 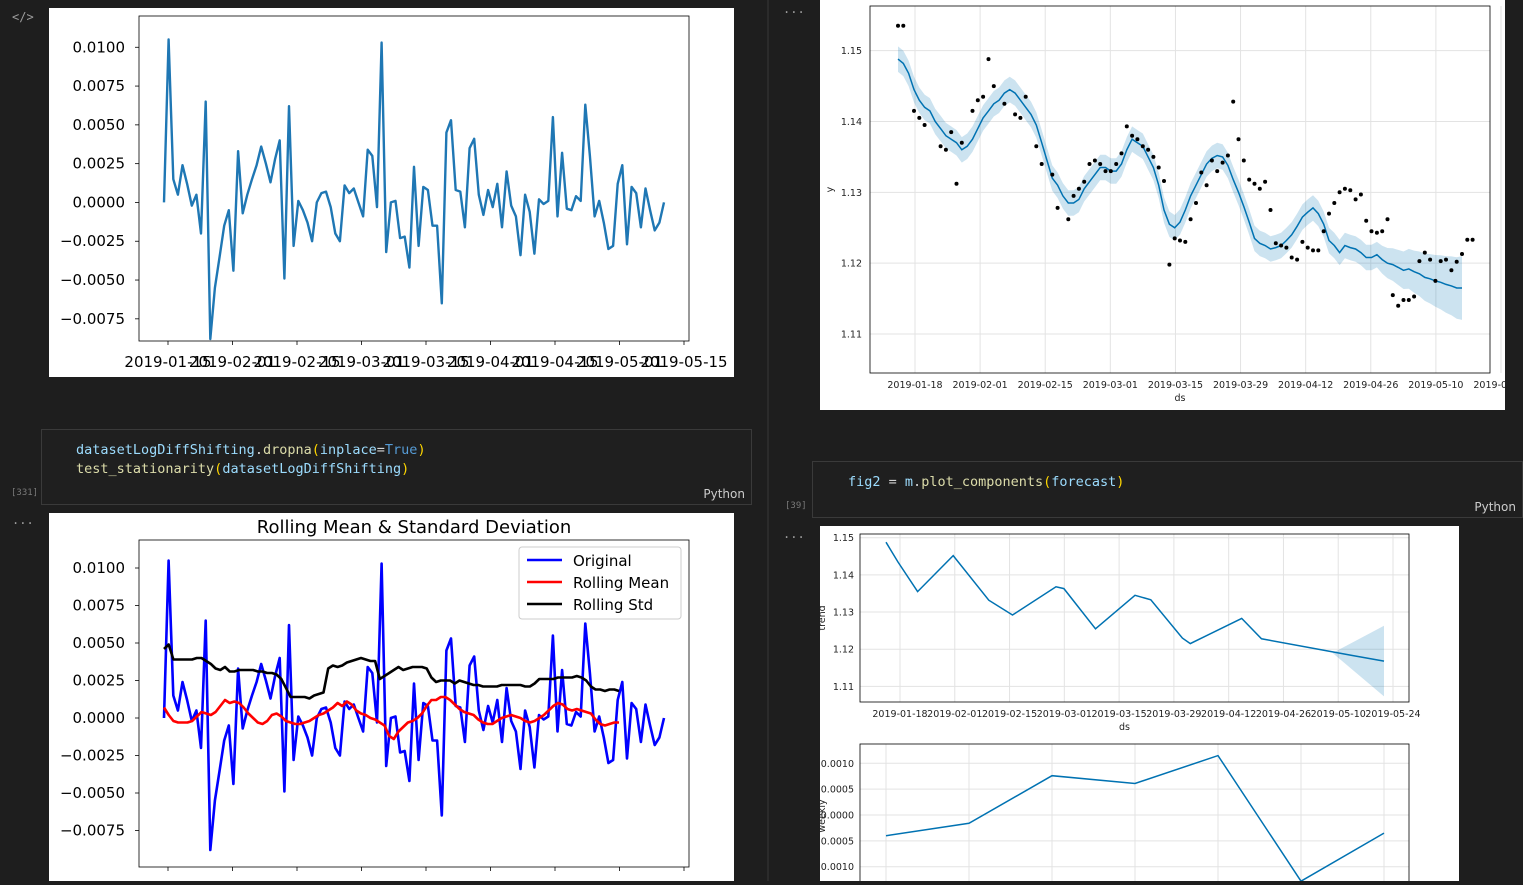 What do you see at coordinates (1358, 661) in the screenshot?
I see `uncertainty-band` at bounding box center [1358, 661].